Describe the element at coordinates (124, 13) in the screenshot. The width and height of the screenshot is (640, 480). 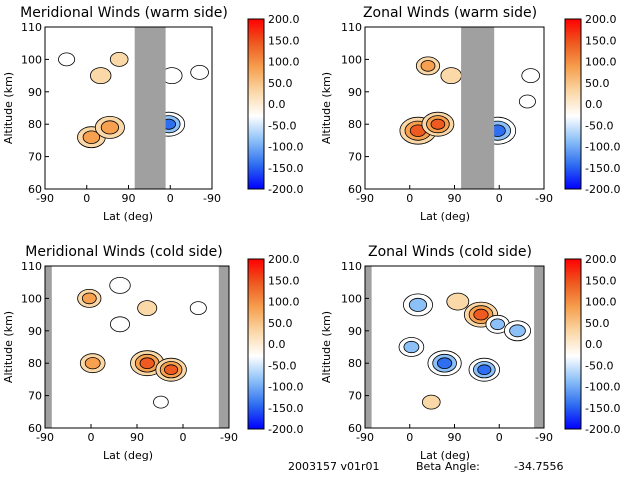
I see `panel-title: Meridional Winds (warm side)` at that location.